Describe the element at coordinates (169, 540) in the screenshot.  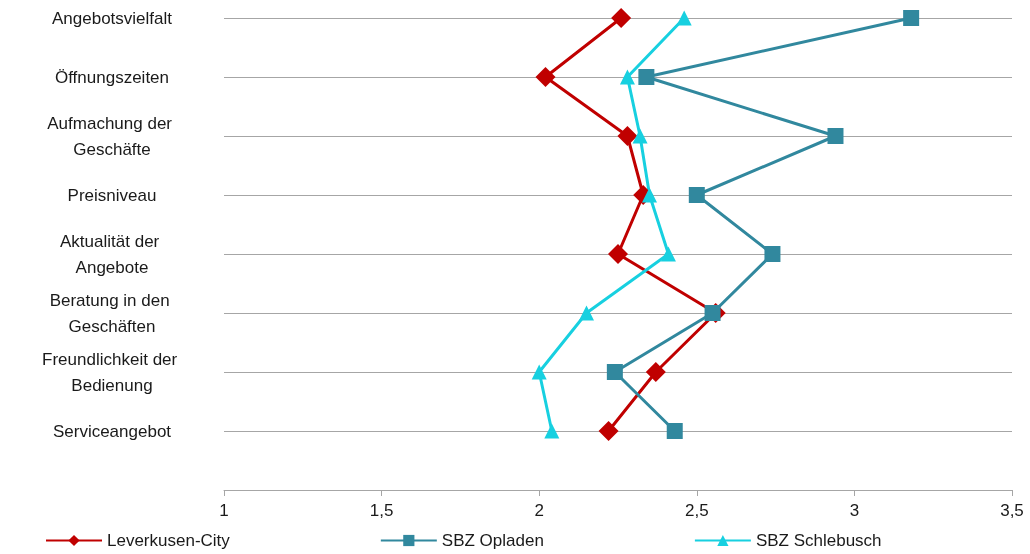
I see `legend-label: Leverkusen-City` at that location.